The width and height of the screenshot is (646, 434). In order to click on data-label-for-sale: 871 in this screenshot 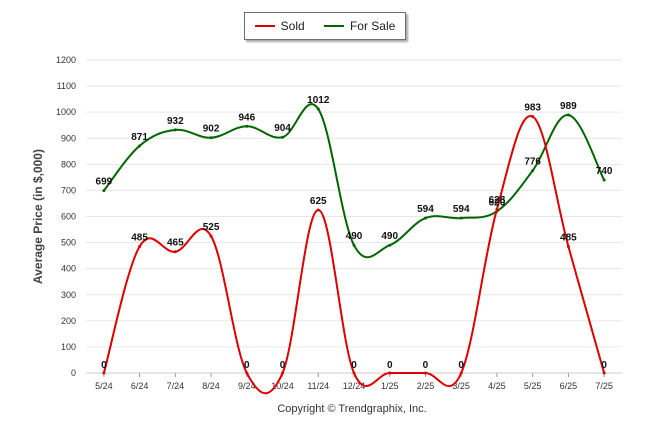, I will do `click(139, 137)`.